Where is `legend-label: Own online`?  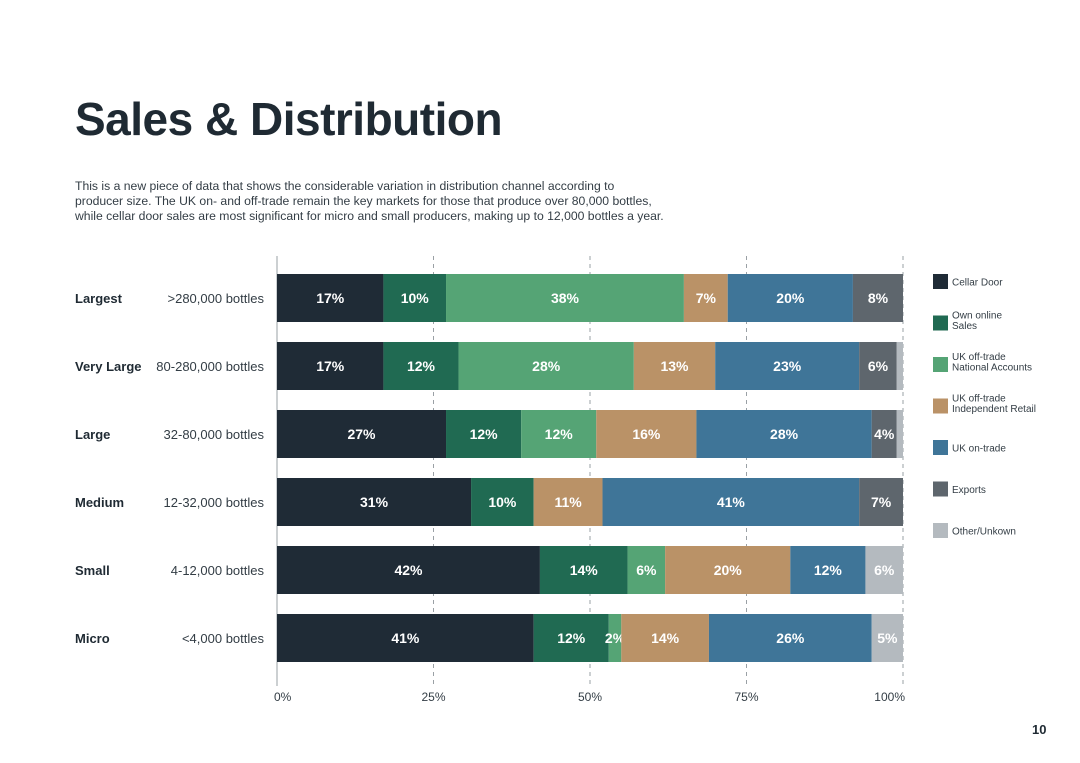 legend-label: Own online is located at coordinates (977, 316).